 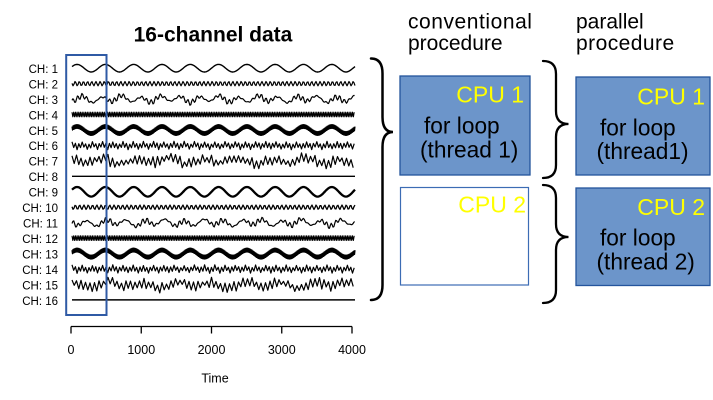 What do you see at coordinates (43, 163) in the screenshot?
I see `svg-text: CH: 7` at bounding box center [43, 163].